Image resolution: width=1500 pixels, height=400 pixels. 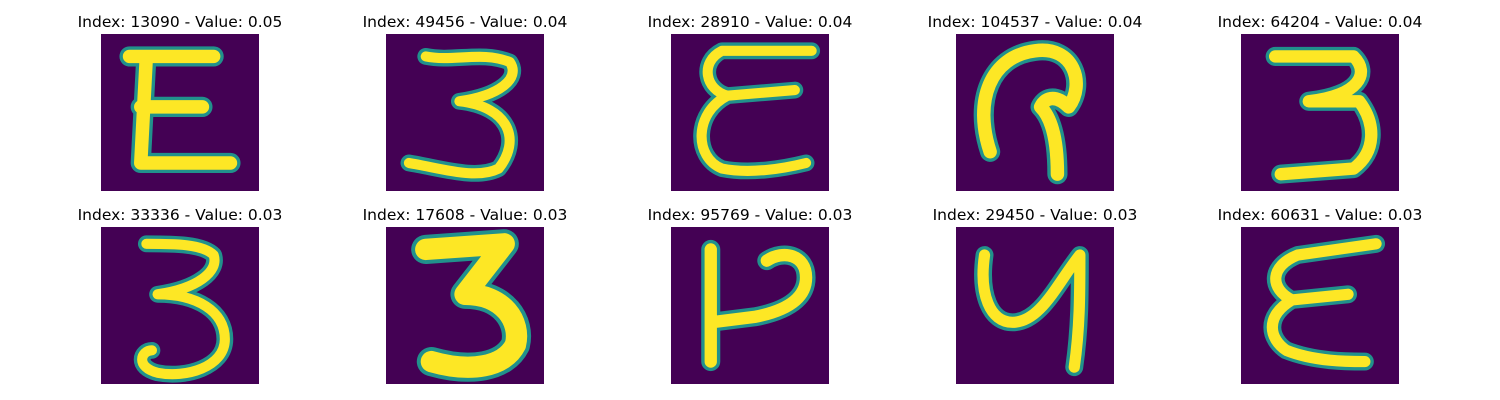 What do you see at coordinates (465, 22) in the screenshot?
I see `panel-title: Index: 49456 - Value: 0.04` at bounding box center [465, 22].